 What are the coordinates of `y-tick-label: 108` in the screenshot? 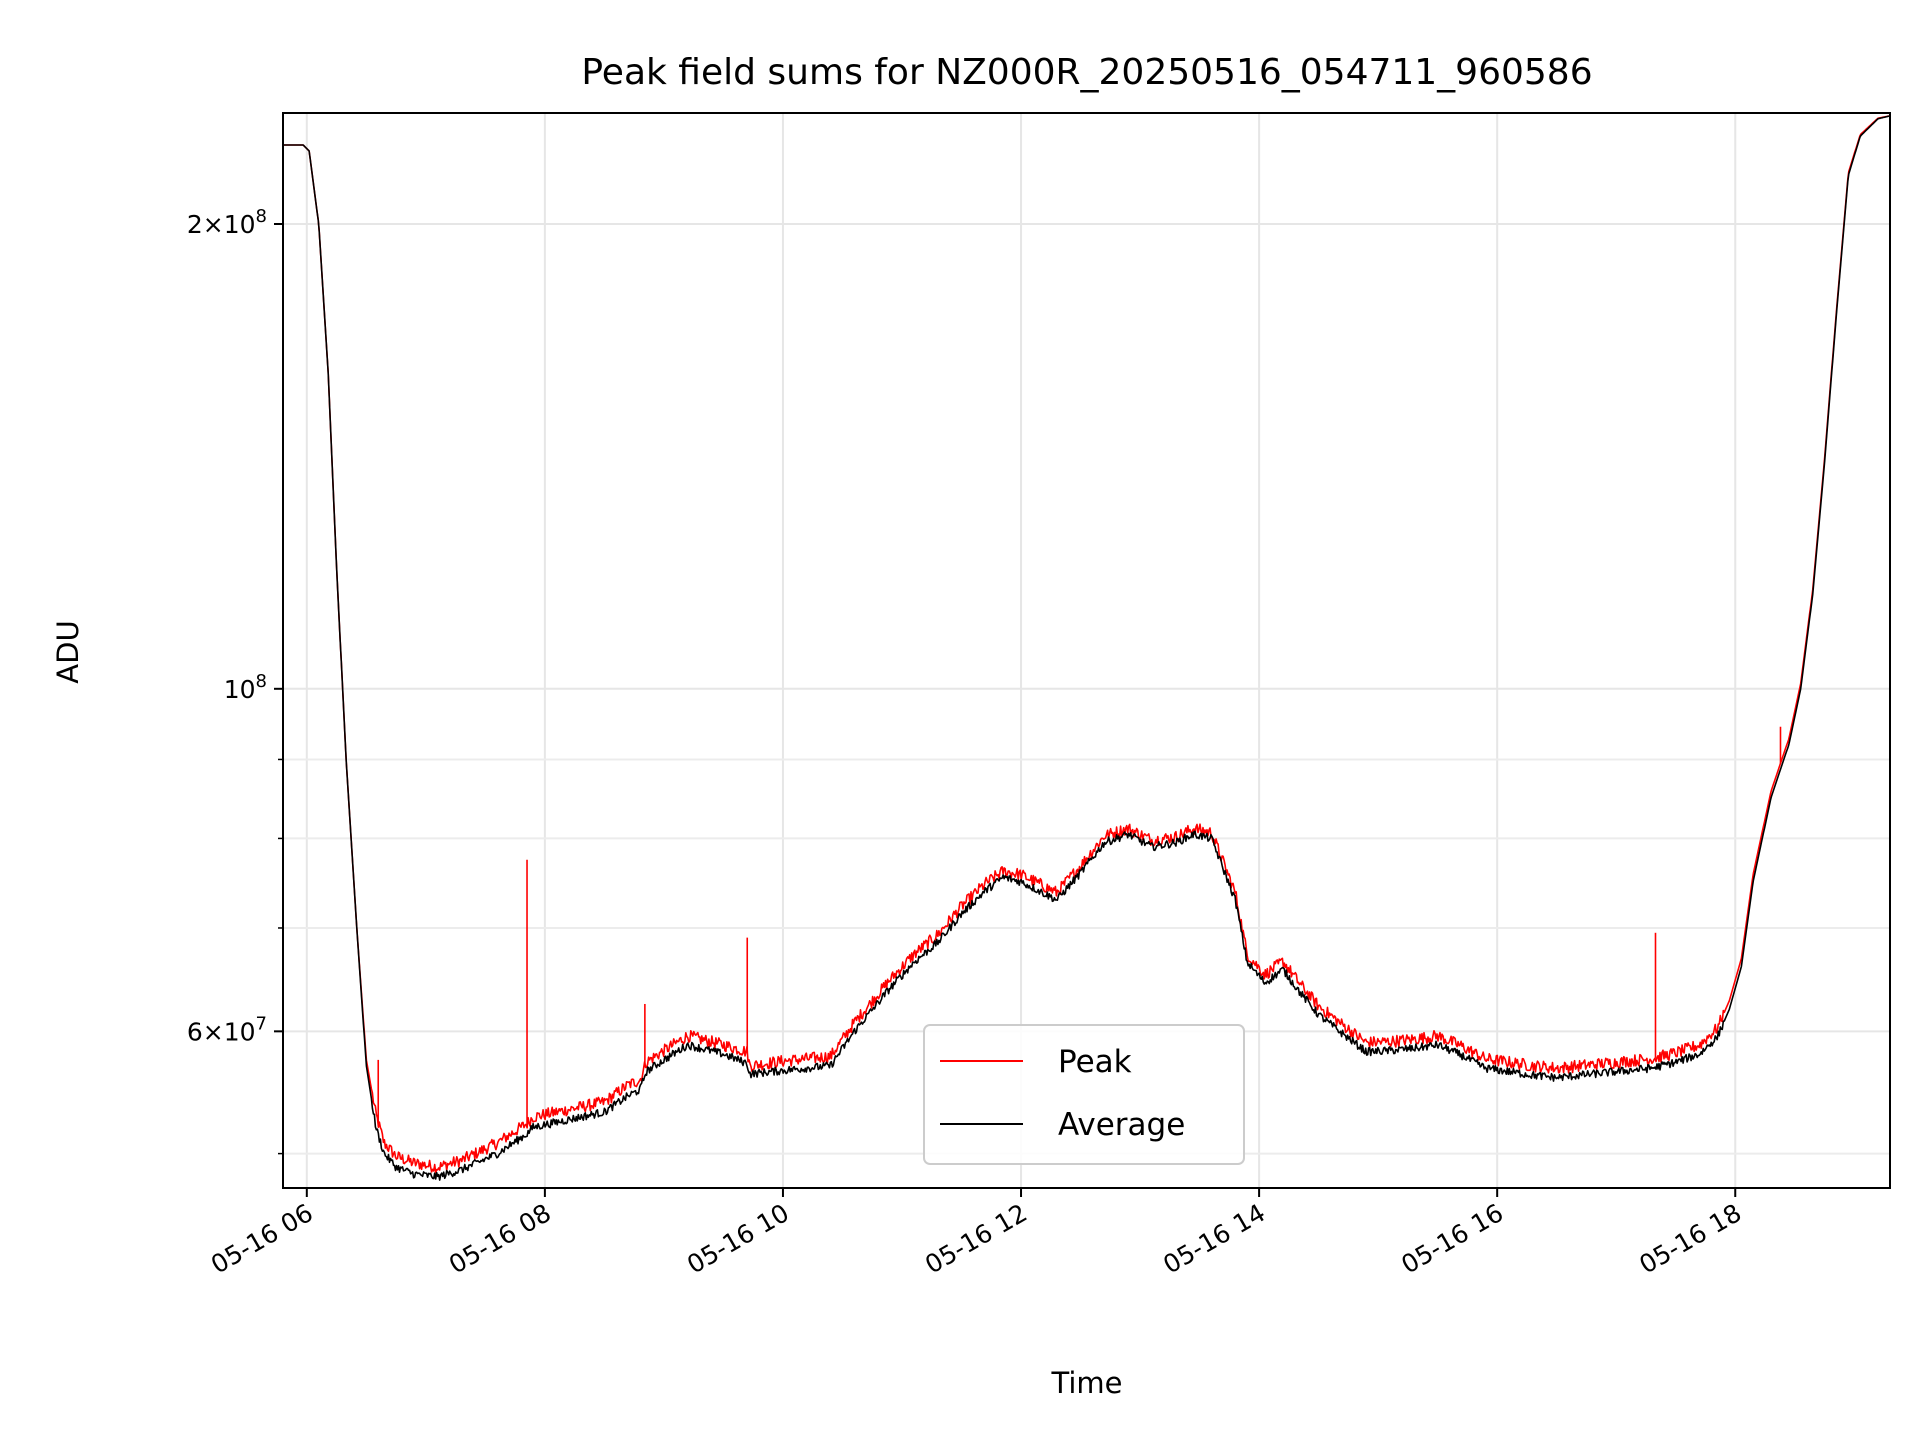 It's located at (245, 687).